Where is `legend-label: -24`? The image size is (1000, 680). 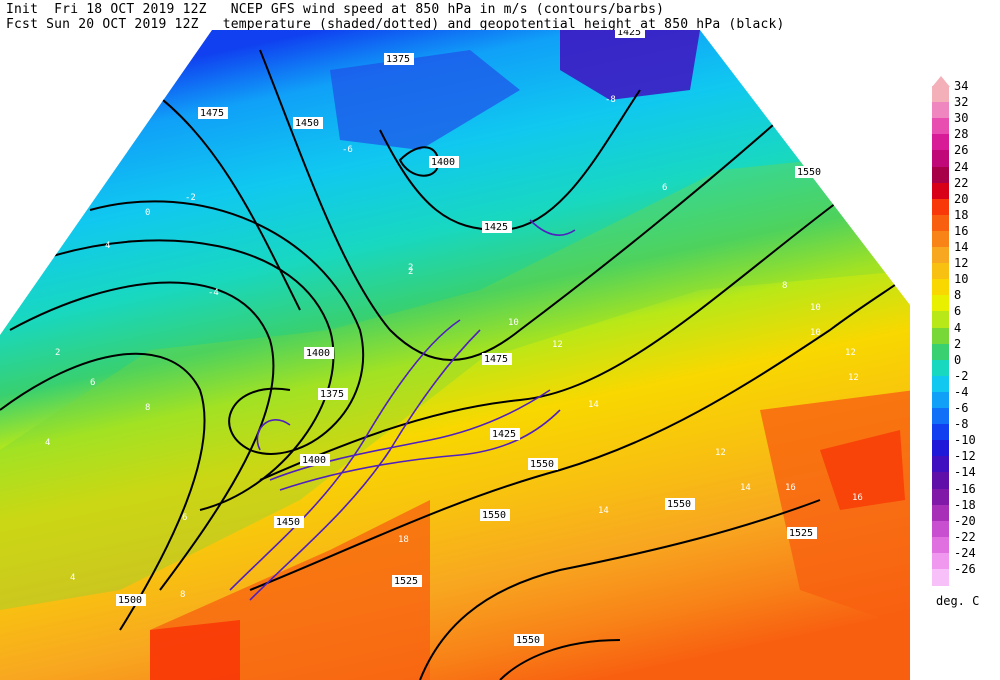 legend-label: -24 is located at coordinates (965, 552).